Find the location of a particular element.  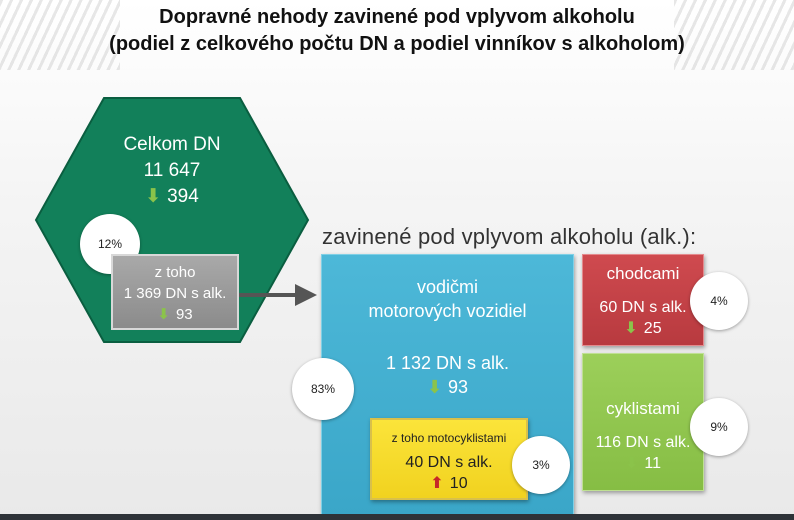

share-circle-motorcyclists: 3% is located at coordinates (541, 465).